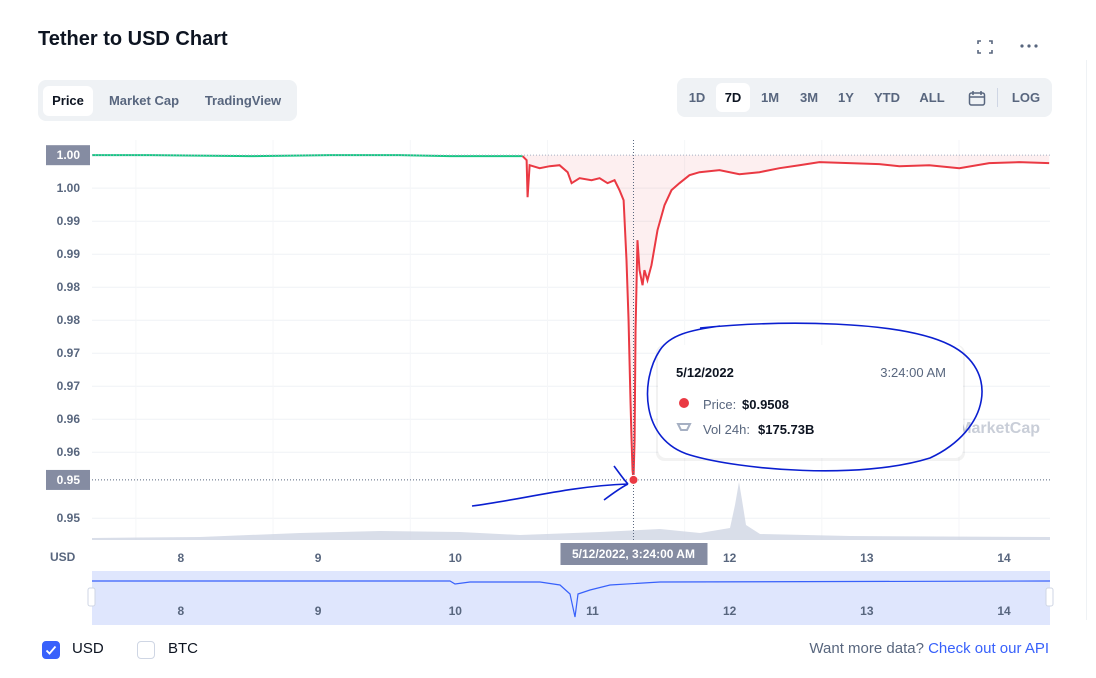  I want to click on x-tick-label: 14, so click(1004, 558).